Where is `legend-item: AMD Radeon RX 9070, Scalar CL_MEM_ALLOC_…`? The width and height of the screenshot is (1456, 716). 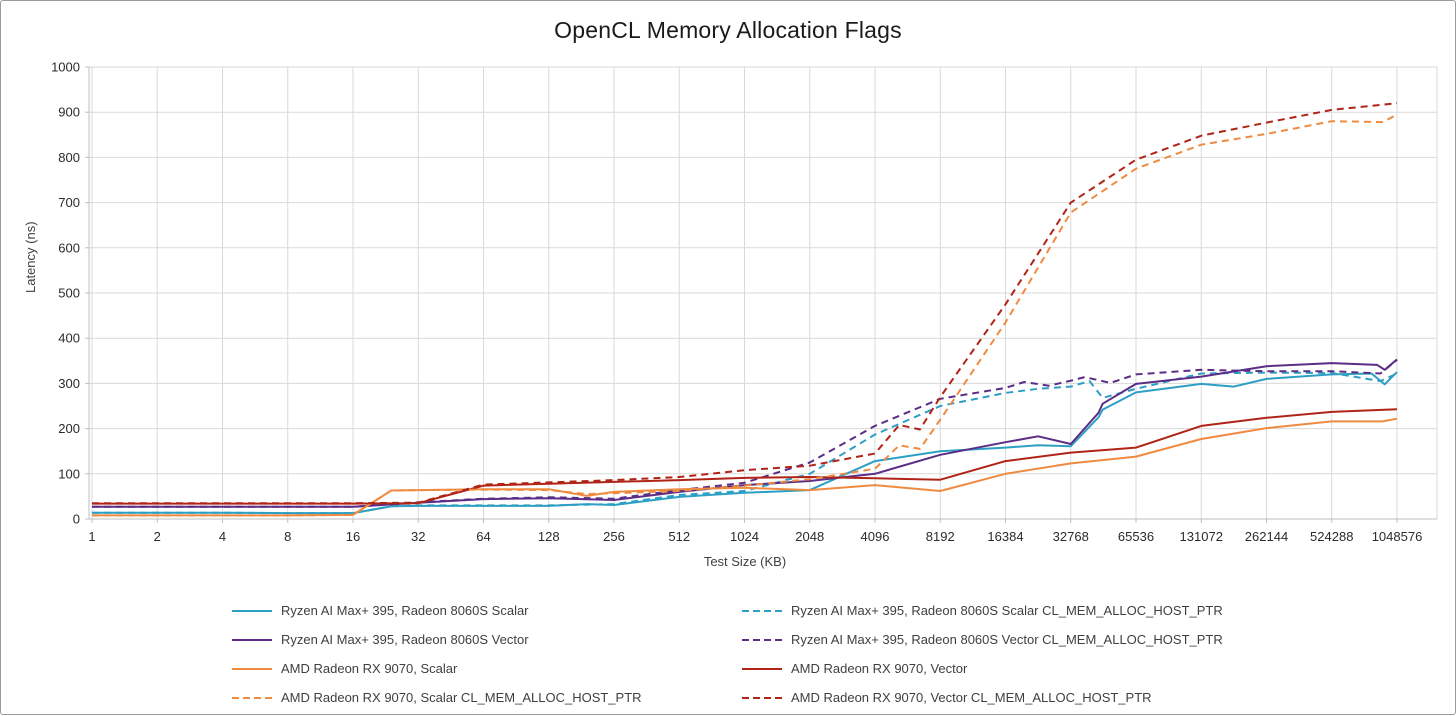
legend-item: AMD Radeon RX 9070, Scalar CL_MEM_ALLOC_… is located at coordinates (437, 697).